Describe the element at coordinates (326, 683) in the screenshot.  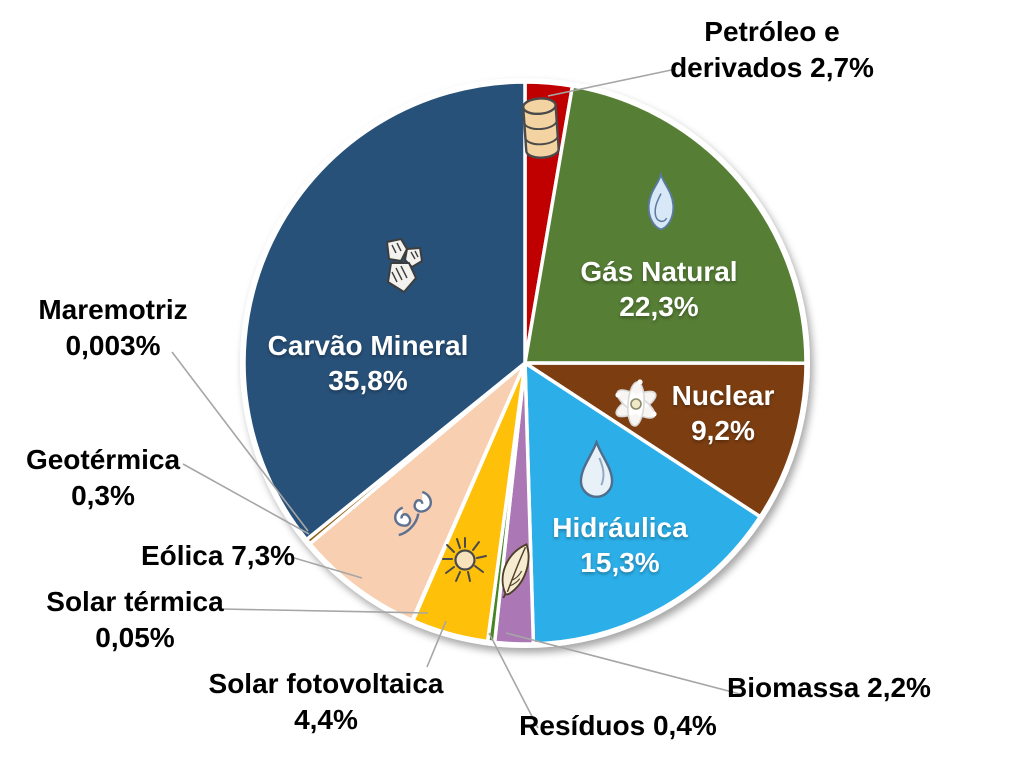
I see `callout-solar-fotovoltaica-line1: Solar fotovoltaica` at that location.